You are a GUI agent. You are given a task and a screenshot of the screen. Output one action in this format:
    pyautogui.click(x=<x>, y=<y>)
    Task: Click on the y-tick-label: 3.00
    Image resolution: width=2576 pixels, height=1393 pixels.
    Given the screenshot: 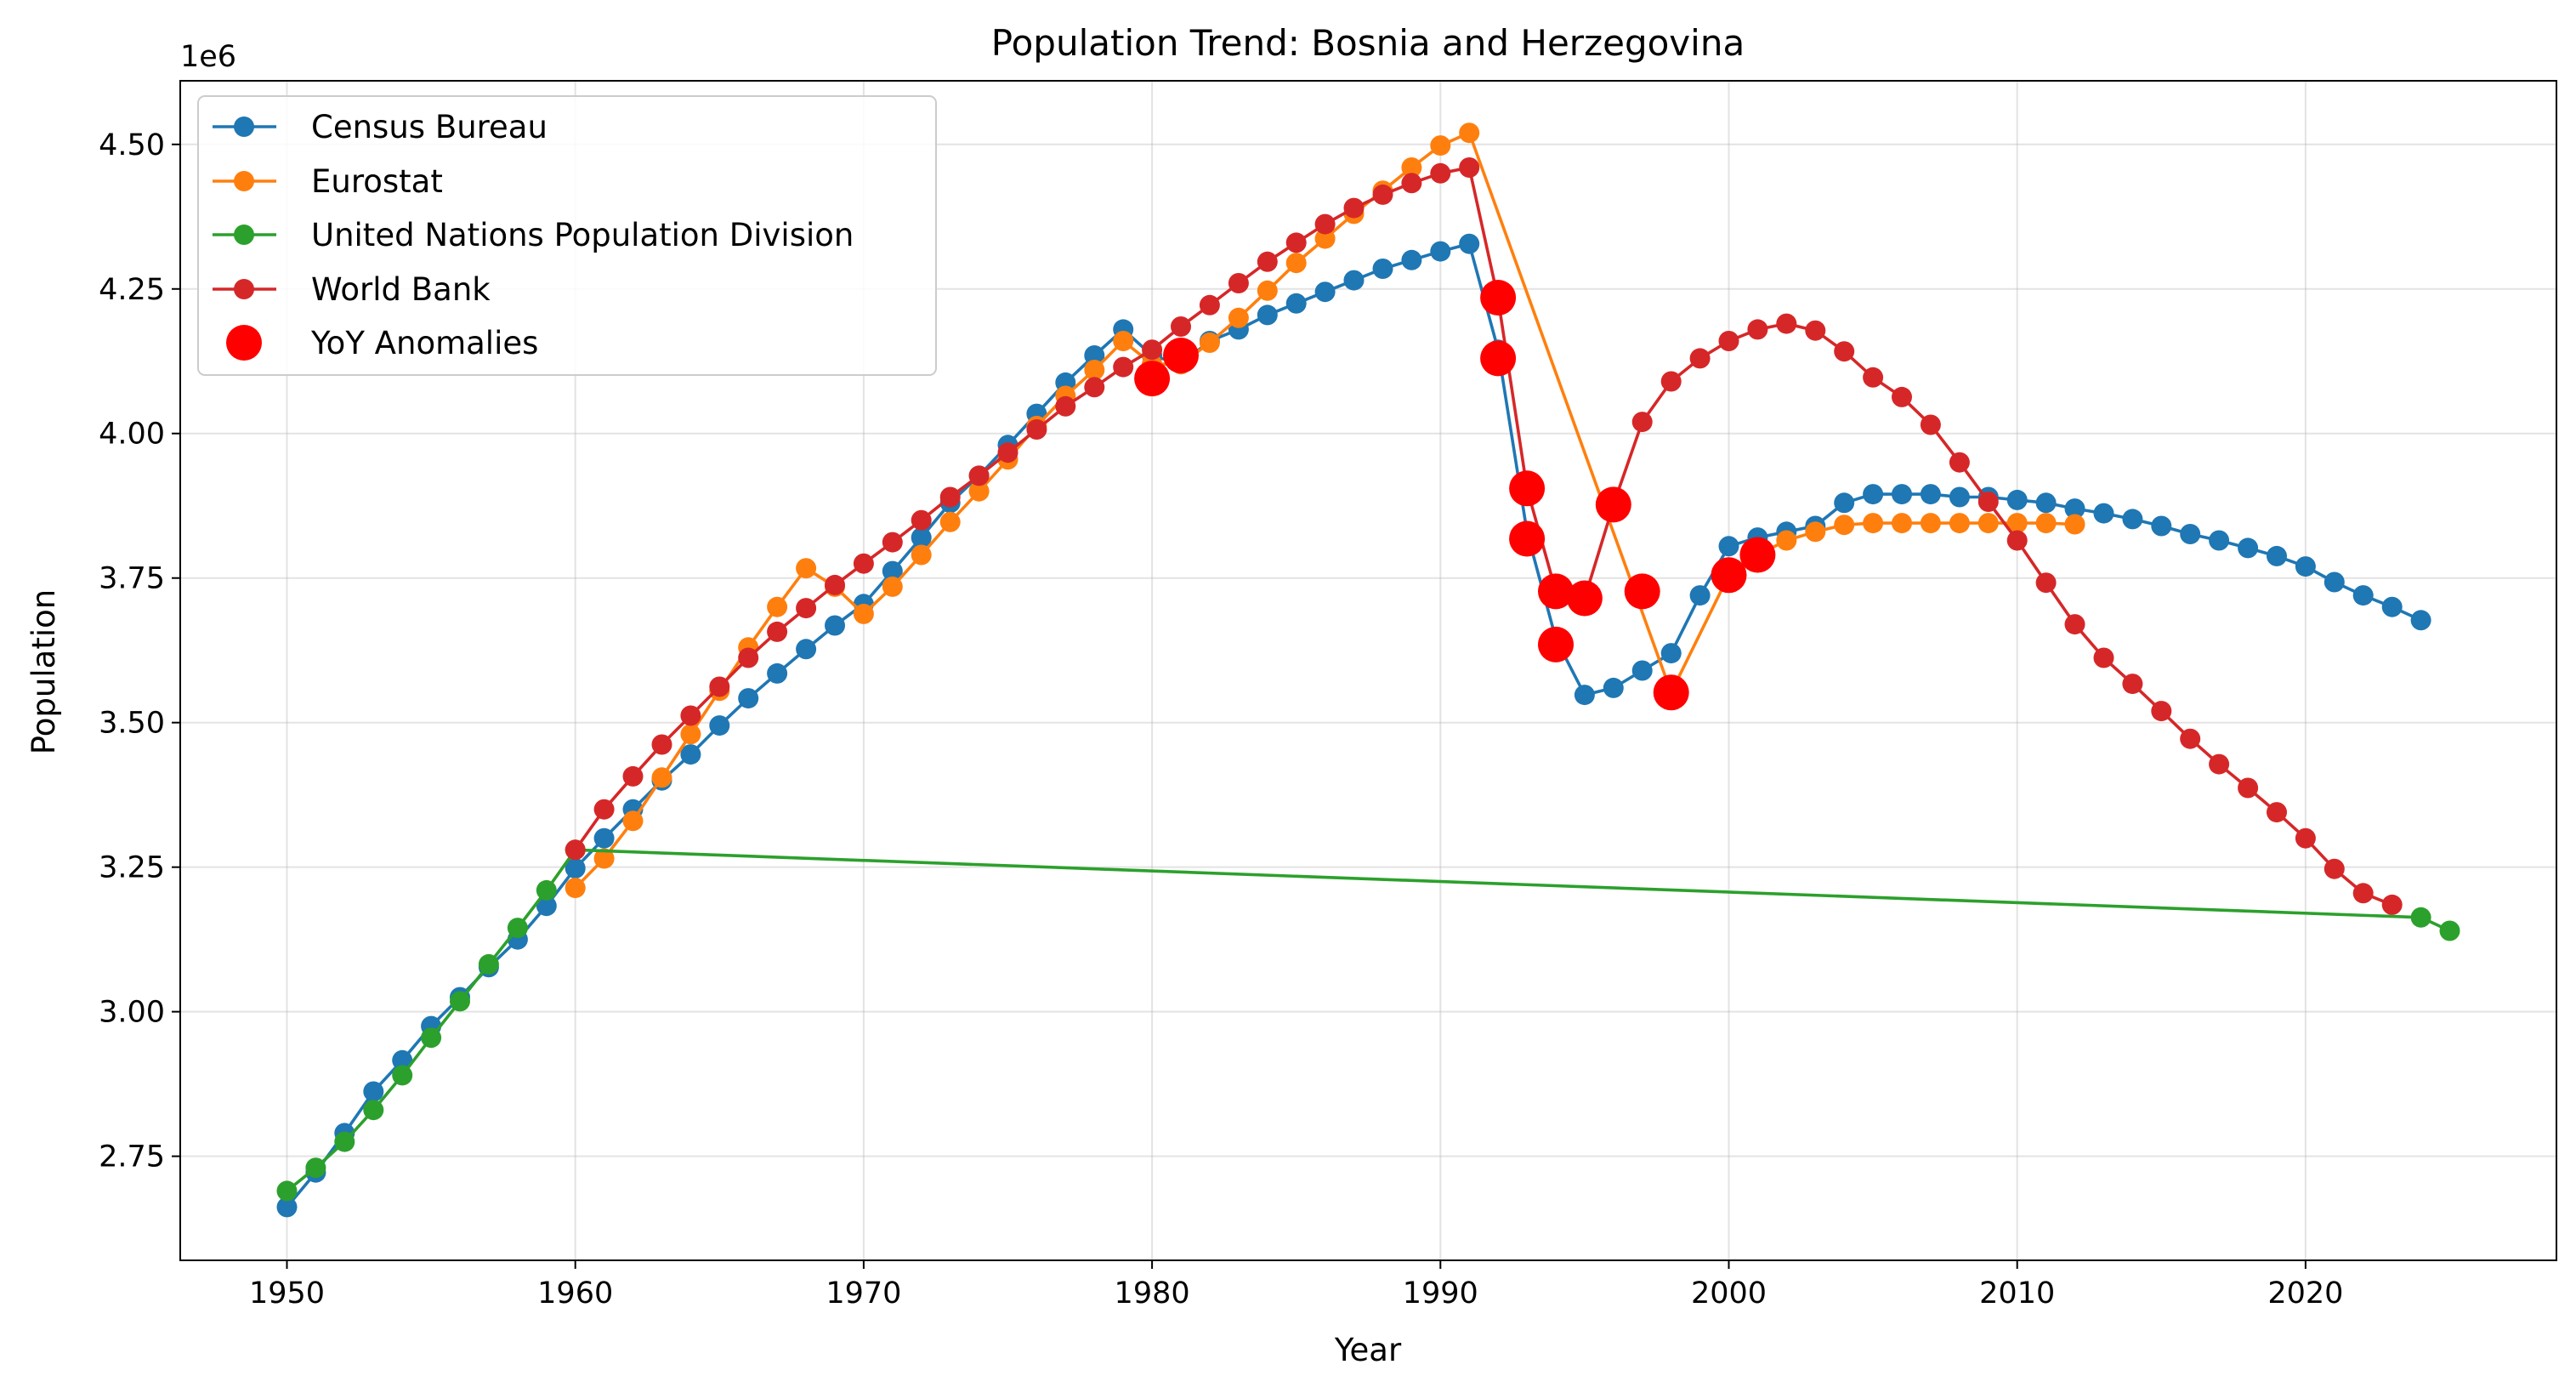 What is the action you would take?
    pyautogui.click(x=132, y=1013)
    